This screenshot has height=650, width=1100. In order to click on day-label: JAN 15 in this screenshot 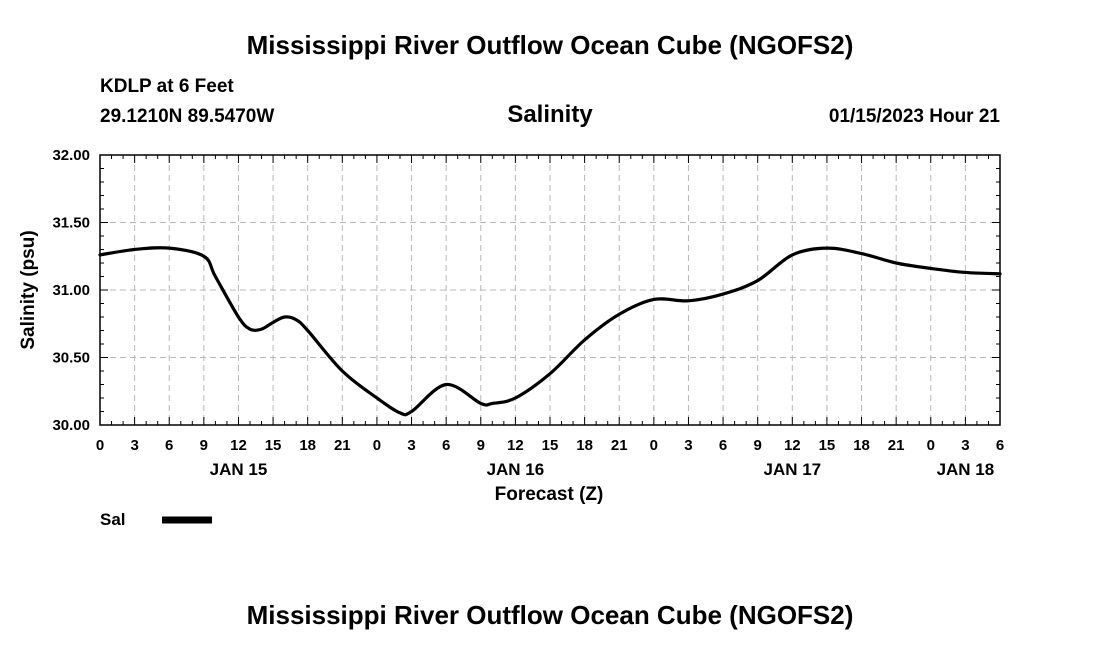, I will do `click(239, 469)`.